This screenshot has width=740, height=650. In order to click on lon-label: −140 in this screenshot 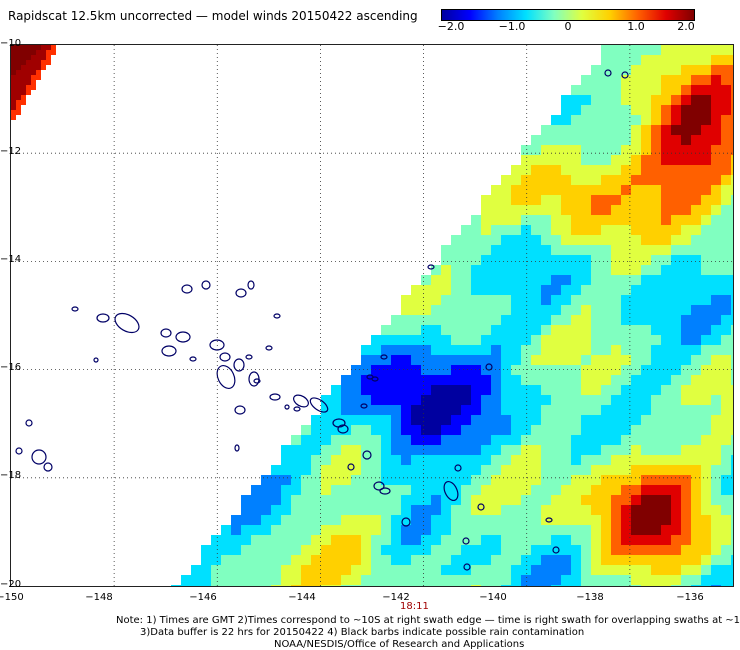, I will do `click(493, 597)`.